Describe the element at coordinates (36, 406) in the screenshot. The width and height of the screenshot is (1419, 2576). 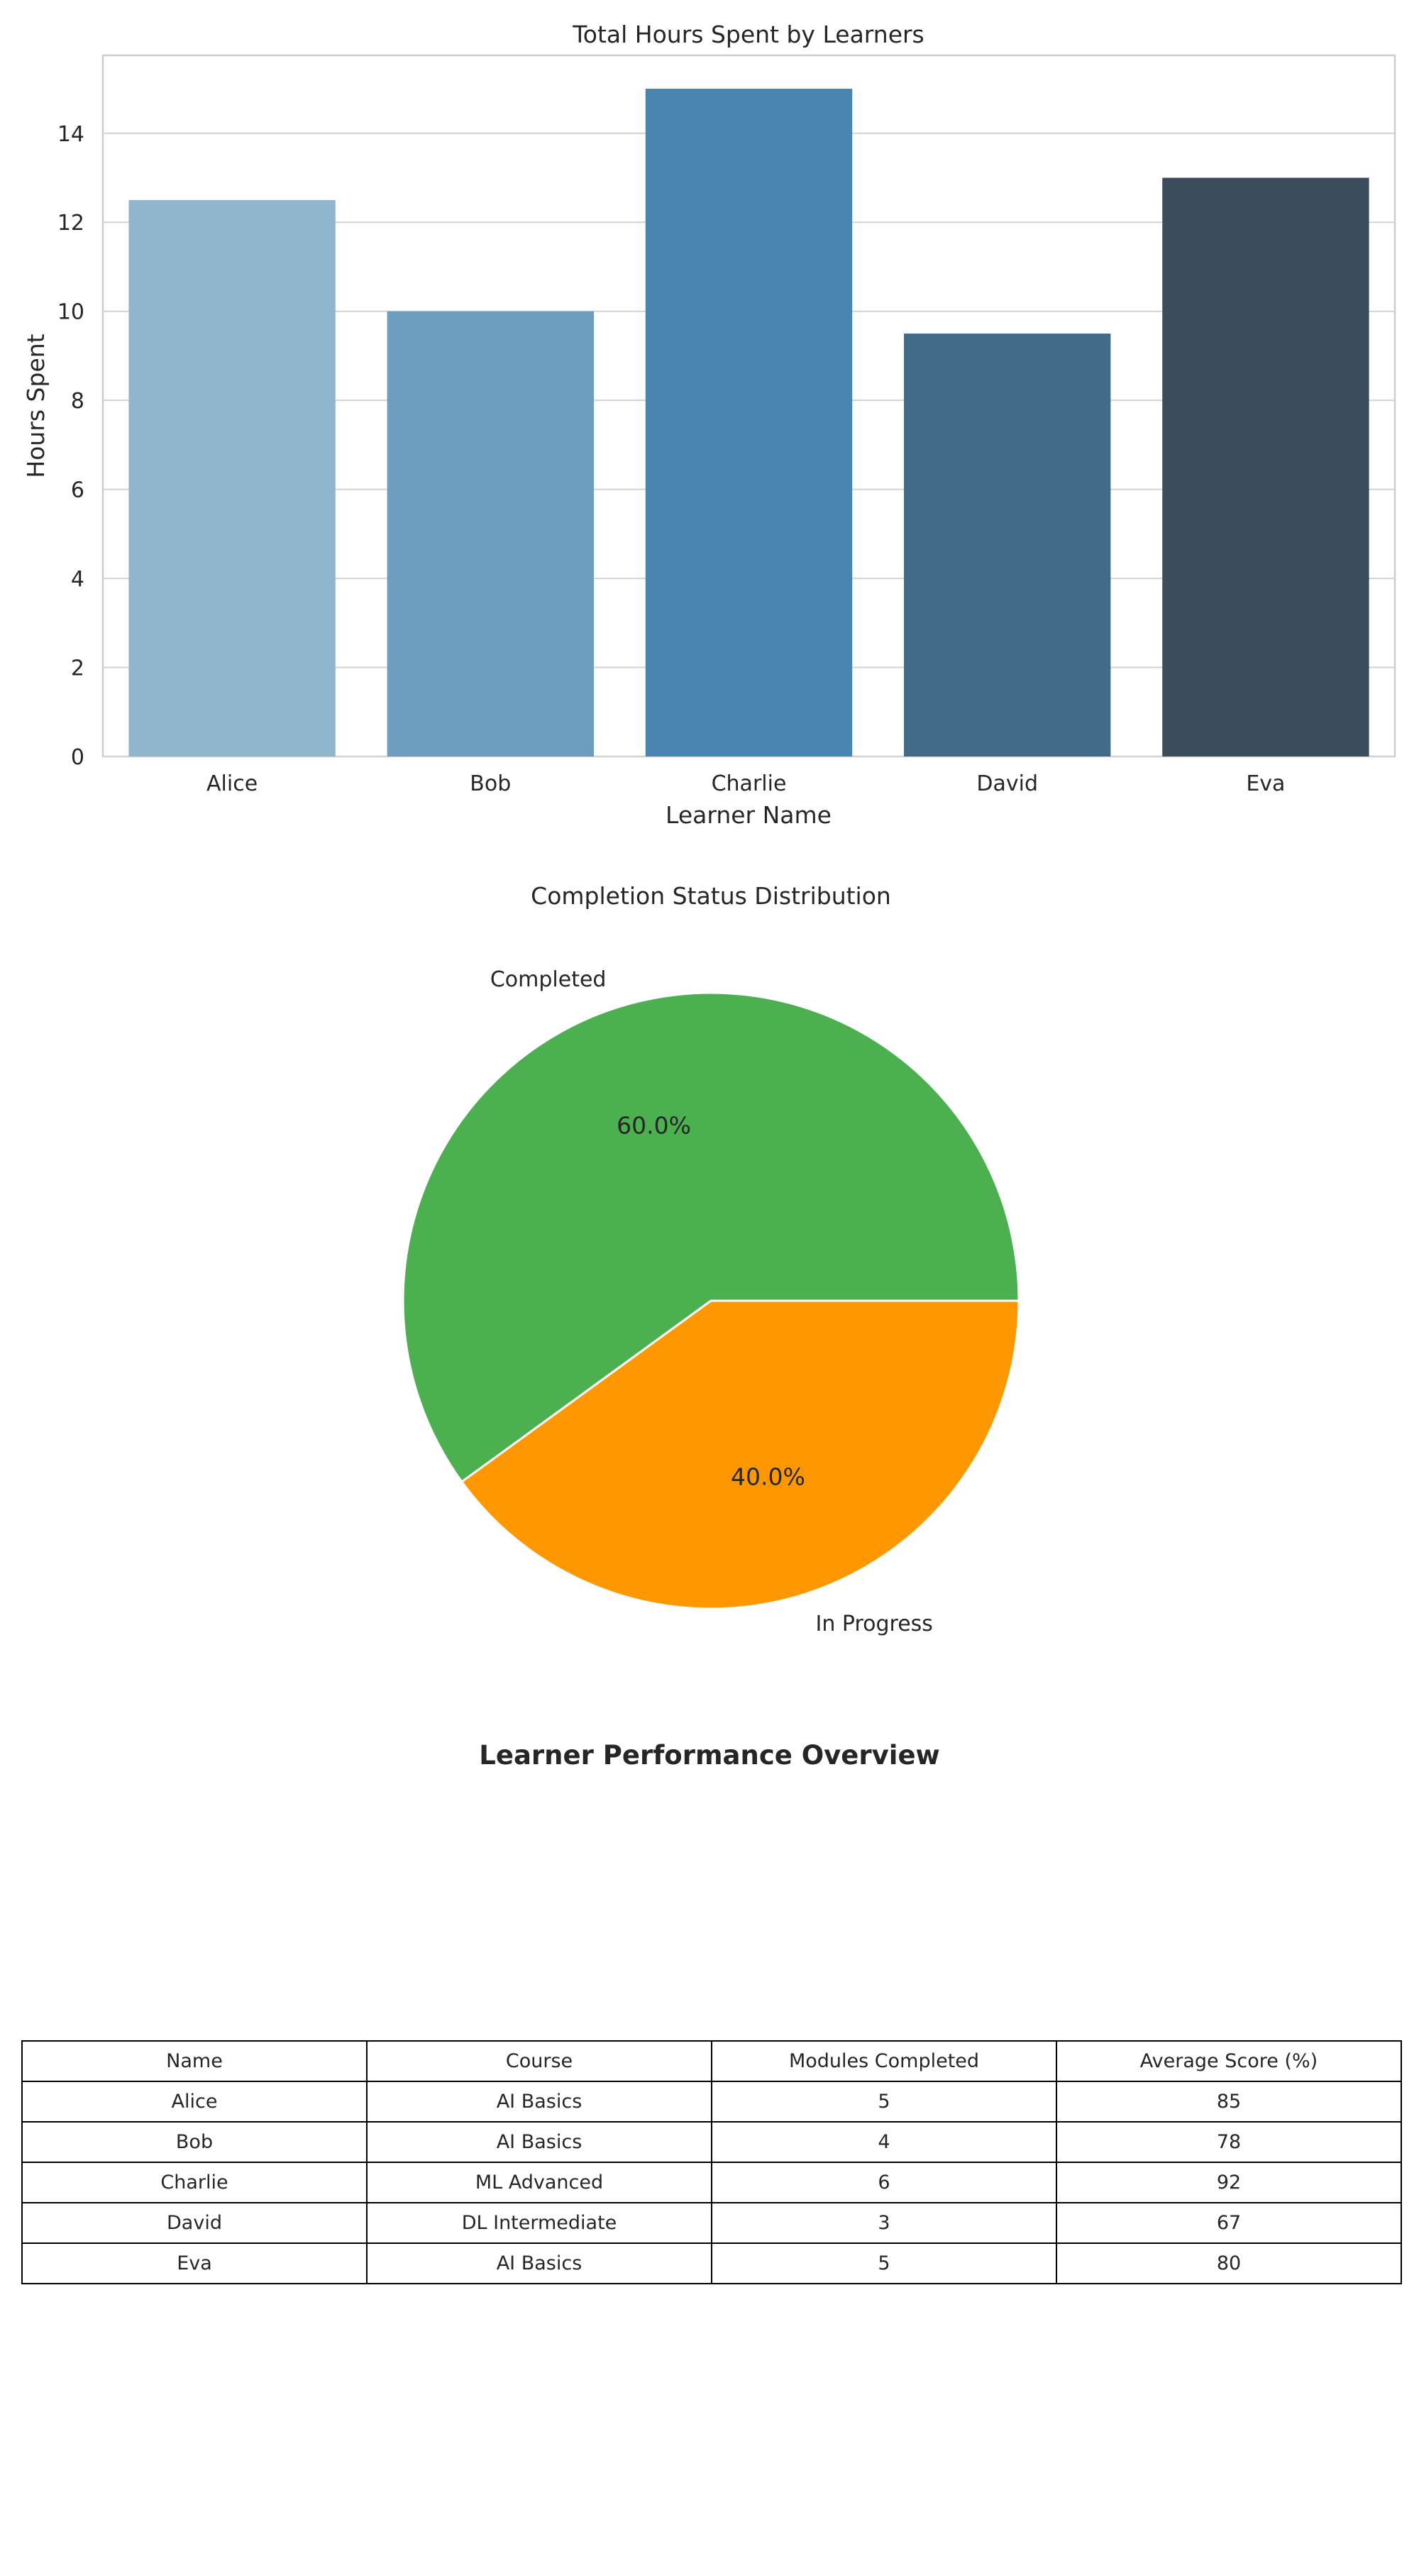
I see `y-axis-label: Hours Spent` at that location.